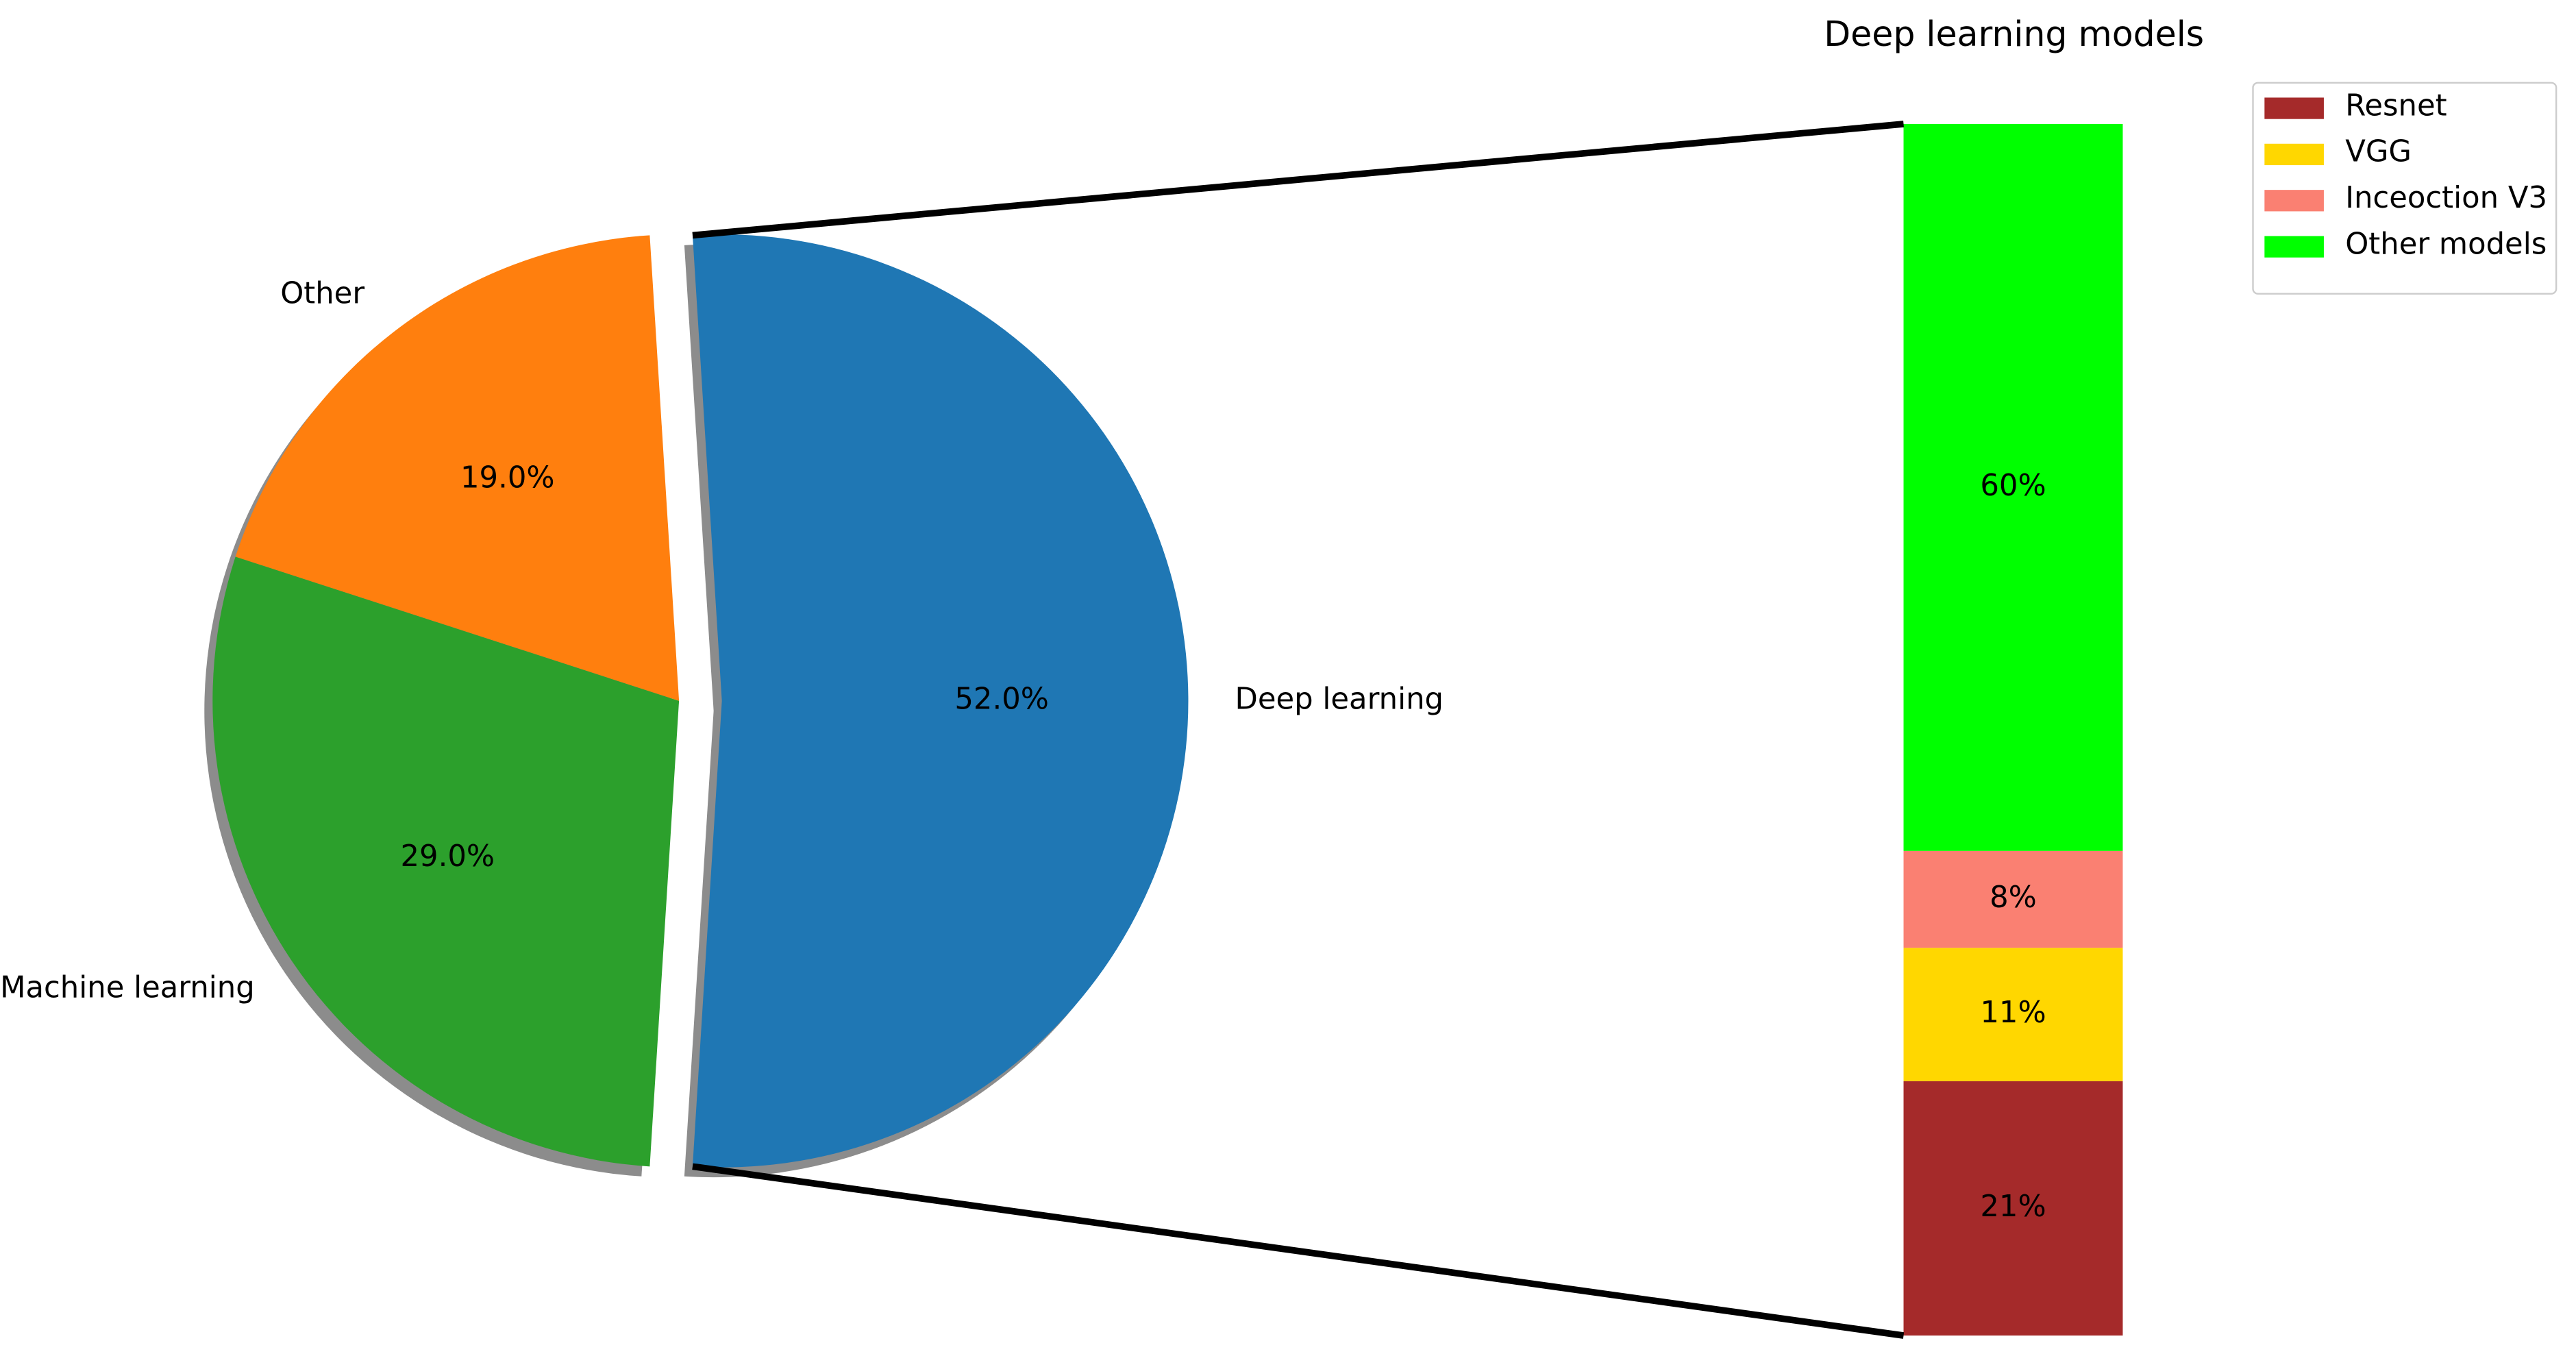 This screenshot has height=1354, width=2576. I want to click on legend-label: Resnet, so click(2396, 105).